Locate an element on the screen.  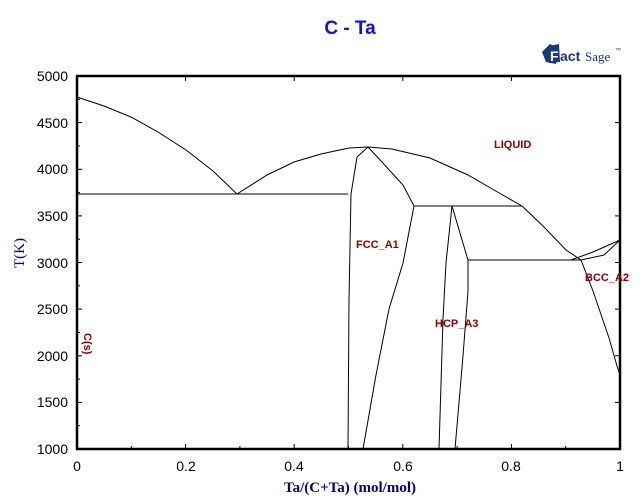
phase-label-liquid: LIQUID is located at coordinates (513, 145).